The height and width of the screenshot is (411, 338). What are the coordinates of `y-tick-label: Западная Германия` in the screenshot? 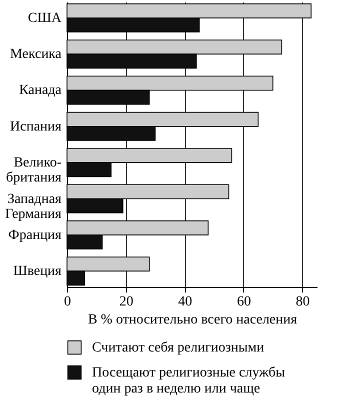 It's located at (33, 207).